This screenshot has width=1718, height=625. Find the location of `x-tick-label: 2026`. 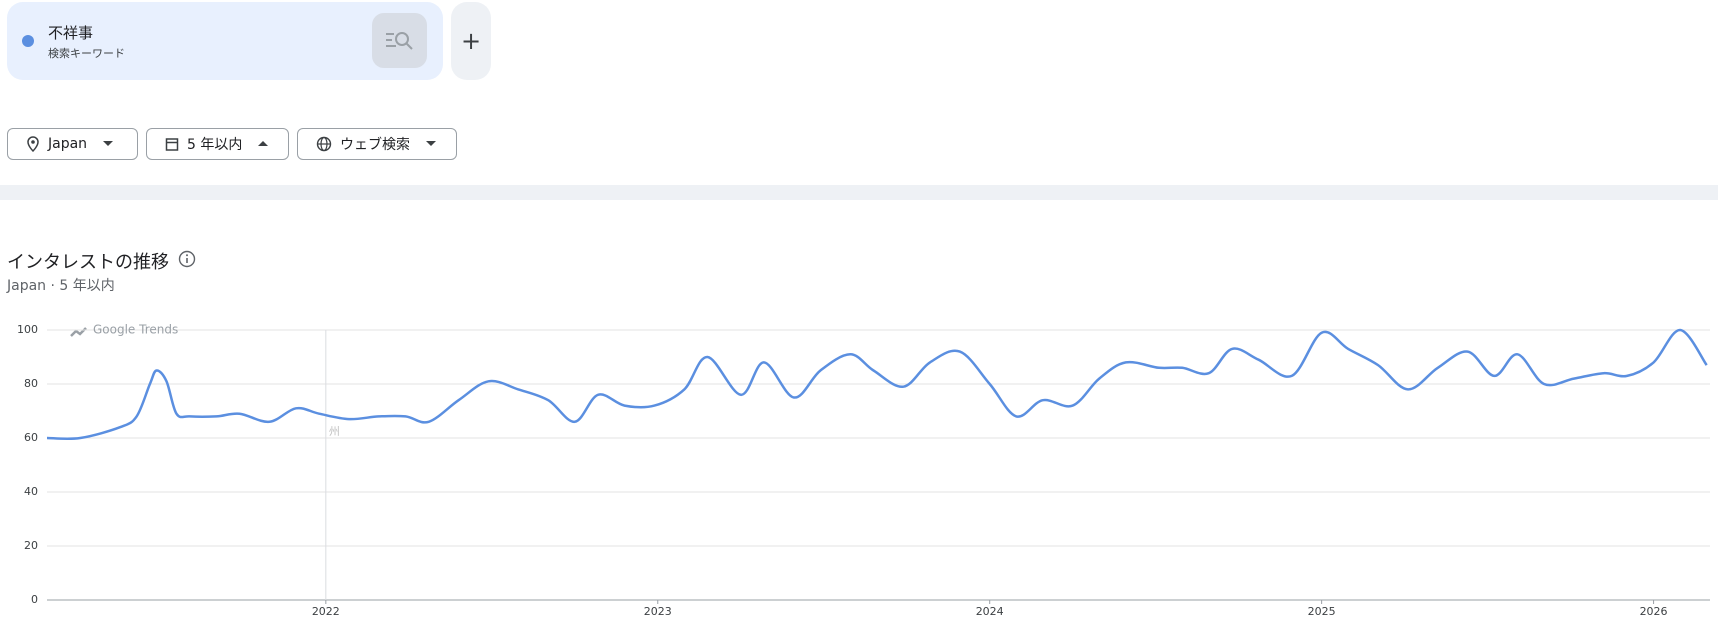

x-tick-label: 2026 is located at coordinates (1654, 611).